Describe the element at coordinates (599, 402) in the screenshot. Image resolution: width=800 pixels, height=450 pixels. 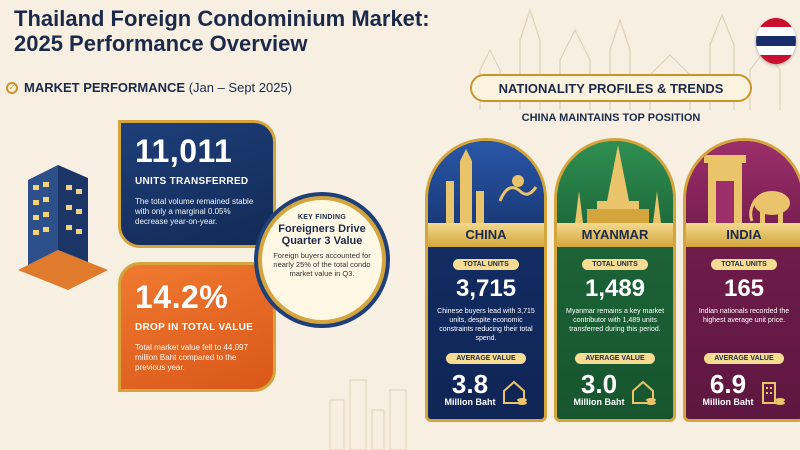
I see `average-unit-myanmar: Million Baht` at that location.